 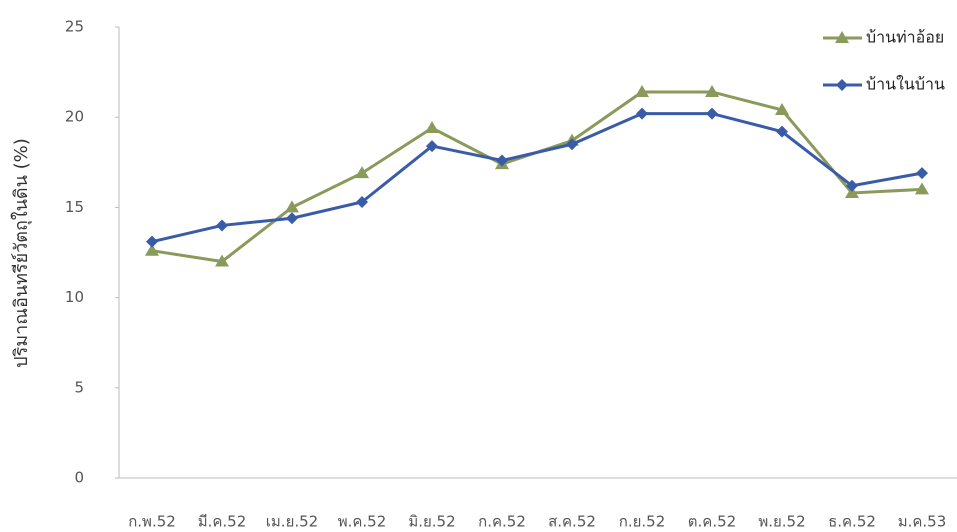 What do you see at coordinates (642, 522) in the screenshot?
I see `x-tick-label: ก.ย.52` at bounding box center [642, 522].